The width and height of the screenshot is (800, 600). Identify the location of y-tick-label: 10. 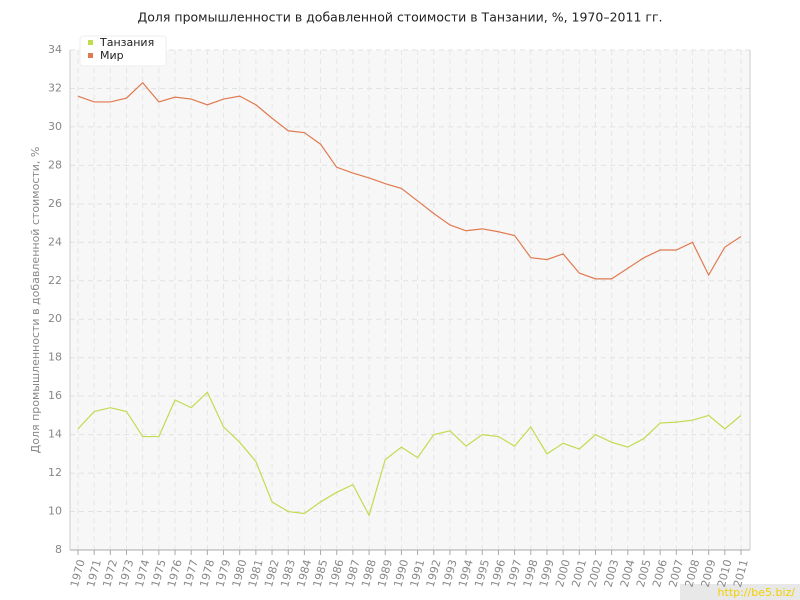
(55, 511).